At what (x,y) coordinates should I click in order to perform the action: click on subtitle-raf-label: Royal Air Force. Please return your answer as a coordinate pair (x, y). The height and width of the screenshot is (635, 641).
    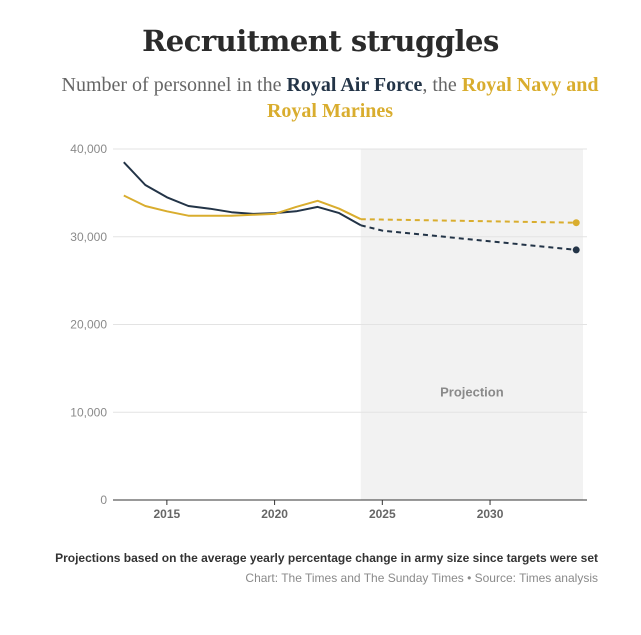
    Looking at the image, I should click on (354, 85).